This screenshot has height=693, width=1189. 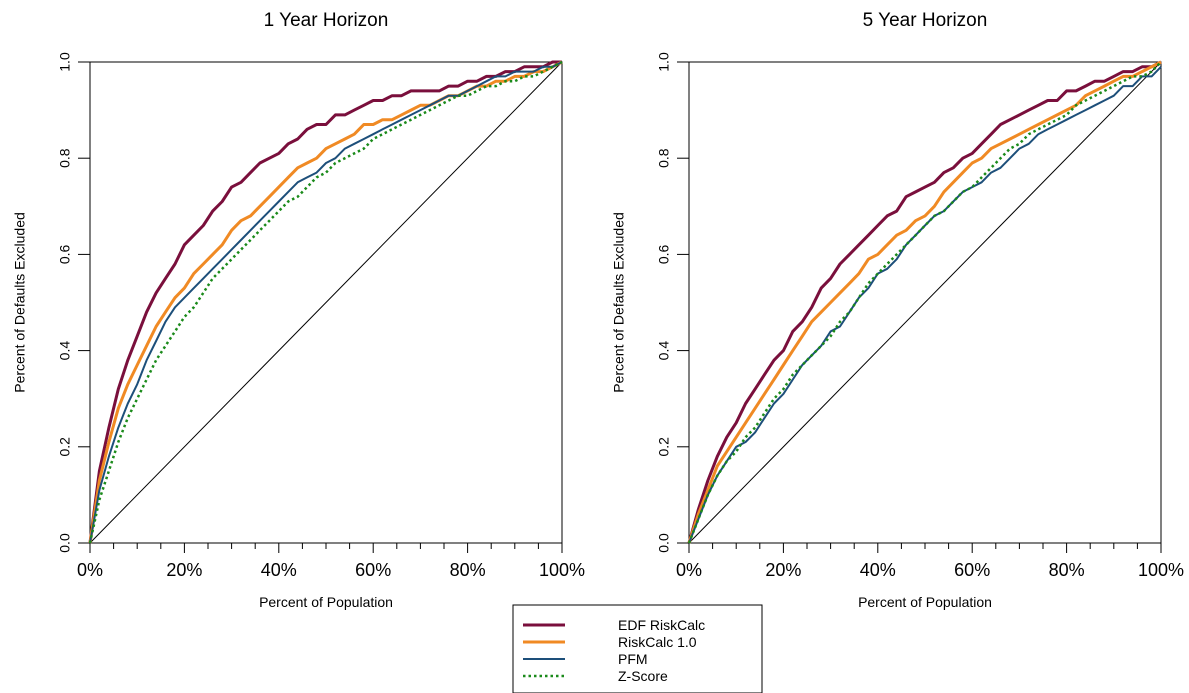 What do you see at coordinates (326, 20) in the screenshot?
I see `chart-title: 1 Year Horizon` at bounding box center [326, 20].